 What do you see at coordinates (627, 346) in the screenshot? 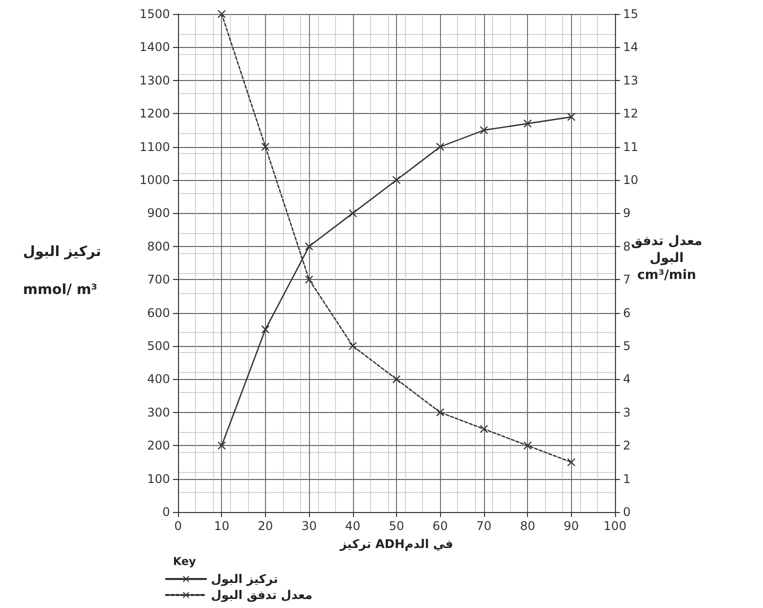
I see `y2-tick-label: 5` at bounding box center [627, 346].